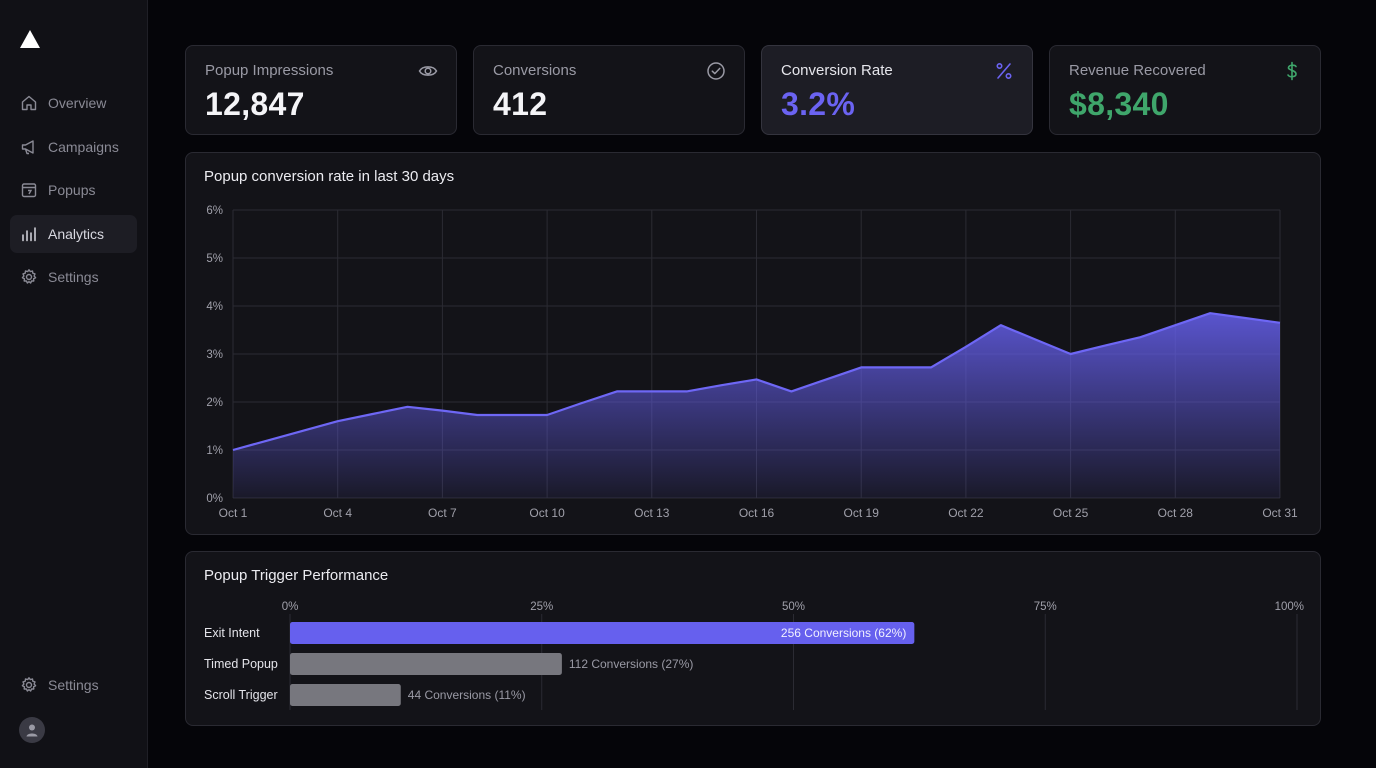 The height and width of the screenshot is (768, 1376). I want to click on stat-card-conversions: Conversions 412, so click(609, 90).